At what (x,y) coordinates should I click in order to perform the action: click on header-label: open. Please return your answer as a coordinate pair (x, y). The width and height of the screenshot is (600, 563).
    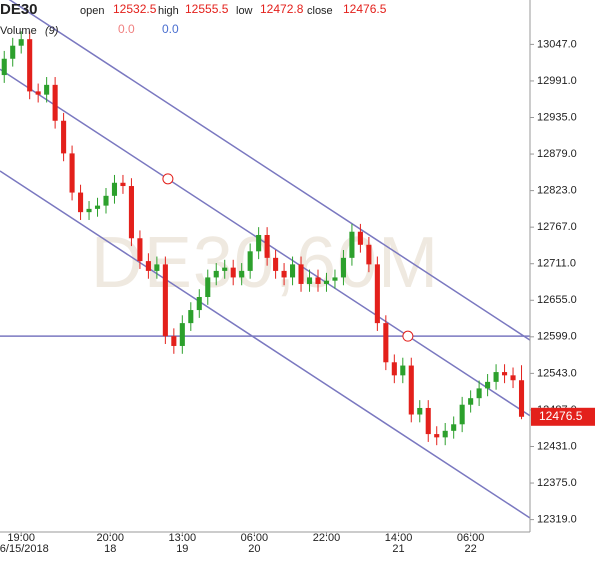
    Looking at the image, I should click on (92, 11).